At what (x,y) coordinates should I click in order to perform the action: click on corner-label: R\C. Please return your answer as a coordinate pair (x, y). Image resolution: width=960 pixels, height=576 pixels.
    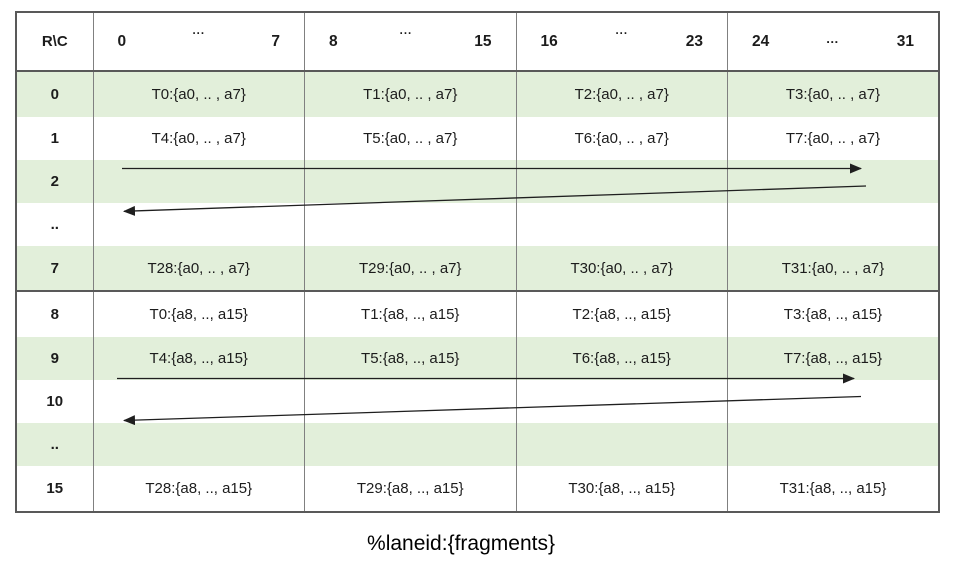
    Looking at the image, I should click on (54, 41).